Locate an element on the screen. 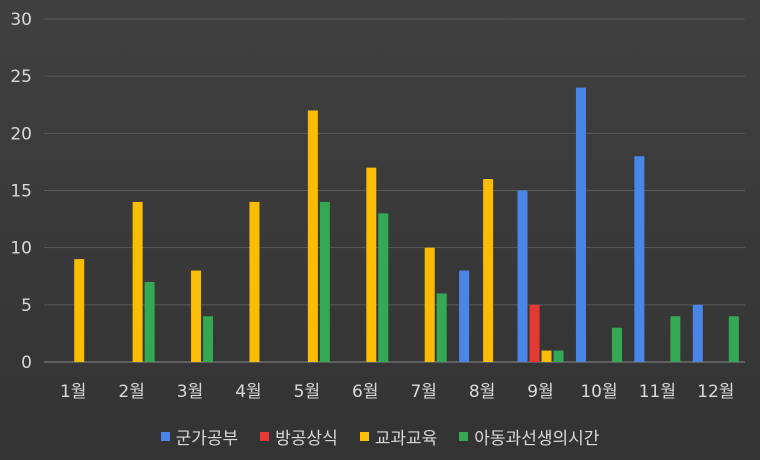  legend-item: 아동과선생의시간 is located at coordinates (529, 436).